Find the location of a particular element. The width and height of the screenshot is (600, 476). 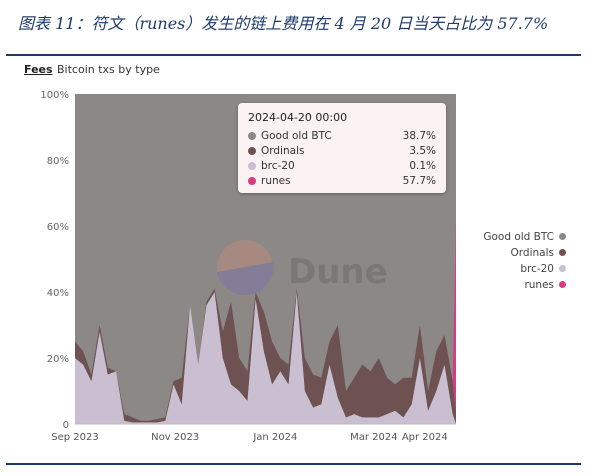

tooltip-row: Ordinals 3.5% is located at coordinates (342, 152).